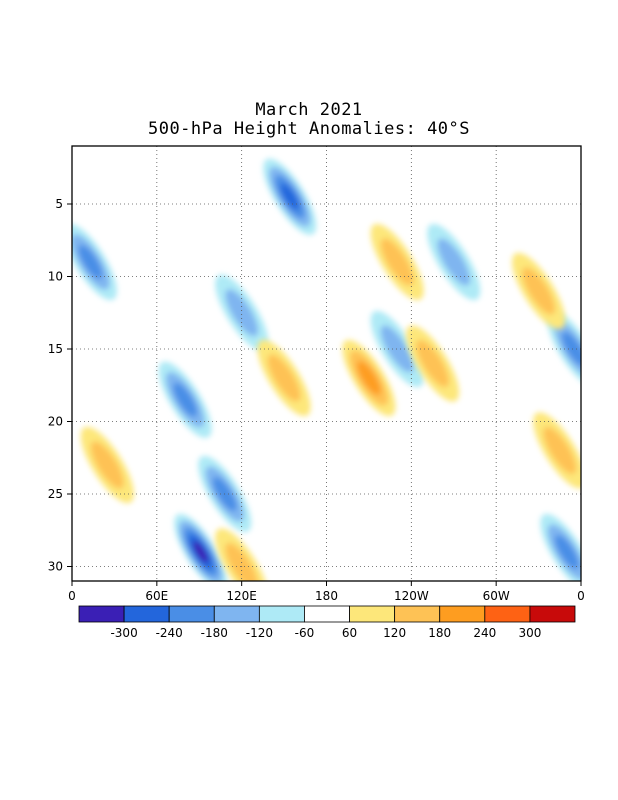 The width and height of the screenshot is (618, 800). What do you see at coordinates (59, 204) in the screenshot?
I see `y-tick-label-0: 5` at bounding box center [59, 204].